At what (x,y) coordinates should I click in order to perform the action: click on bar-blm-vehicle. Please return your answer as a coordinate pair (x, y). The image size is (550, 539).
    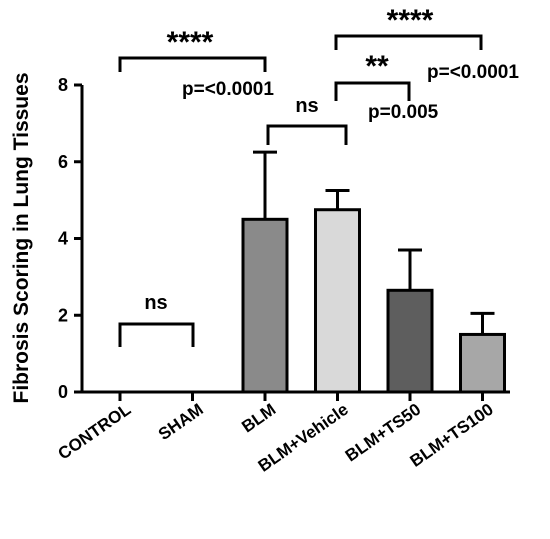
    Looking at the image, I should click on (337, 301).